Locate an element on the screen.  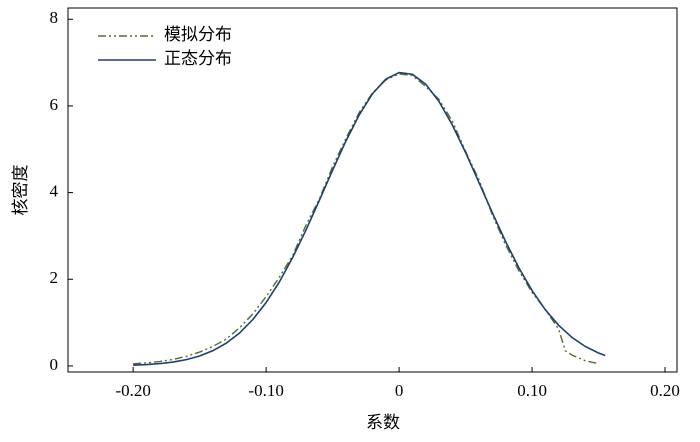
y-tick-label: 4 is located at coordinates (54, 191).